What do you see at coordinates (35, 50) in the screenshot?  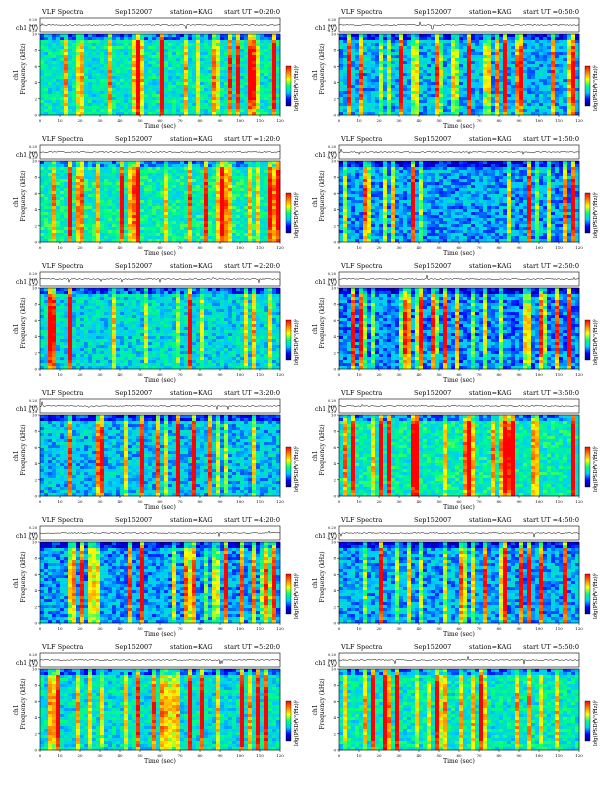 I see `freq-tick-label: 8` at bounding box center [35, 50].